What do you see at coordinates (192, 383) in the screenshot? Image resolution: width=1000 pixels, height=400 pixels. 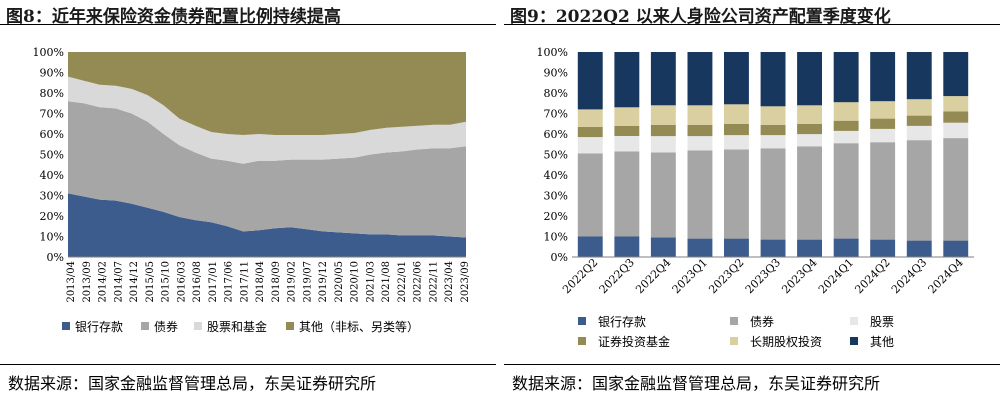 I see `figure-8-source: 数据来源：国家金融监督管理总局，东吴证券研究所` at bounding box center [192, 383].